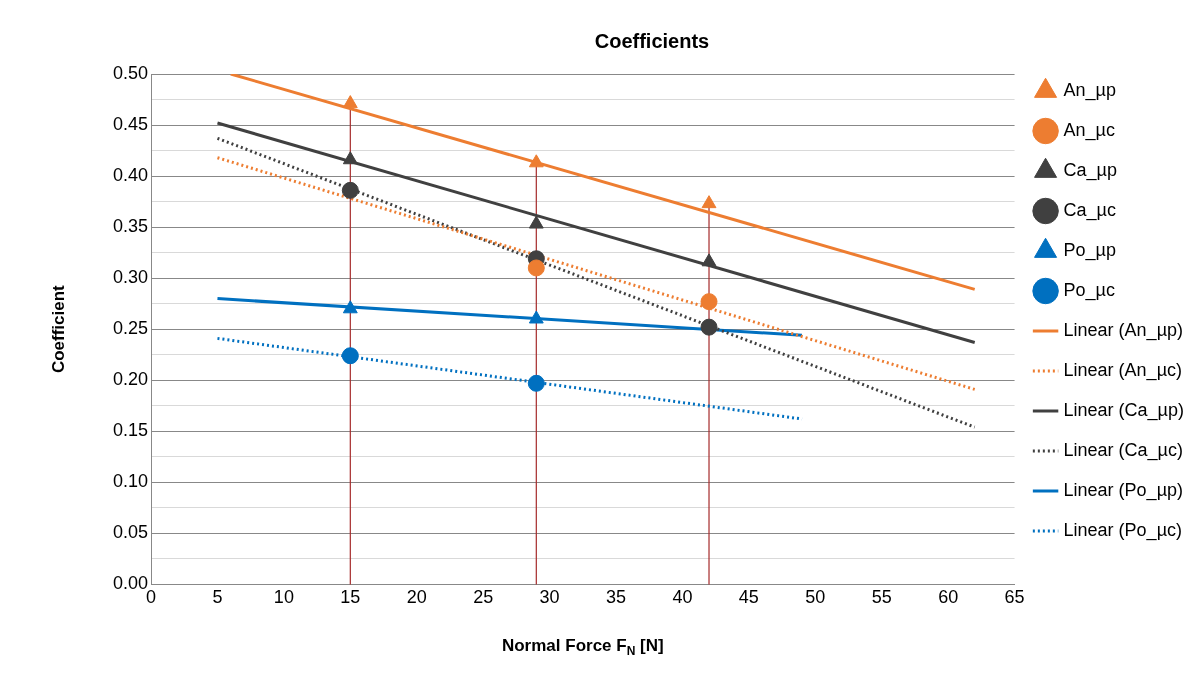 The image size is (1204, 682). Describe the element at coordinates (217, 597) in the screenshot. I see `x-tick-label: 5` at that location.